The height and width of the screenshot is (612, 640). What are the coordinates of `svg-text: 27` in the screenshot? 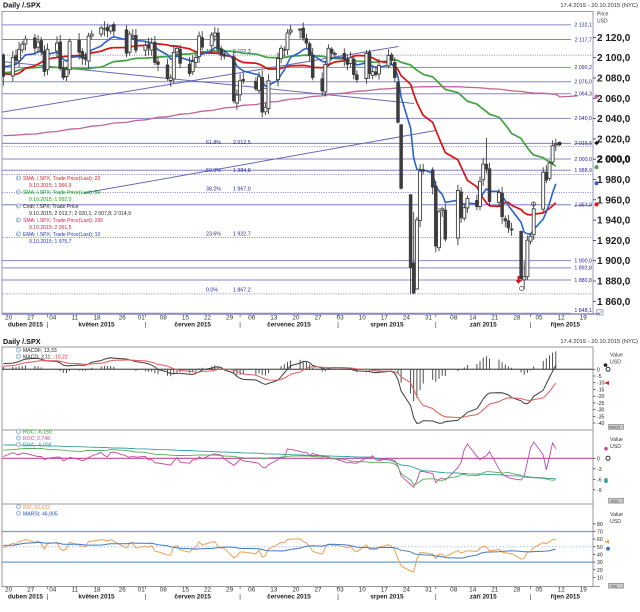 It's located at (318, 317).